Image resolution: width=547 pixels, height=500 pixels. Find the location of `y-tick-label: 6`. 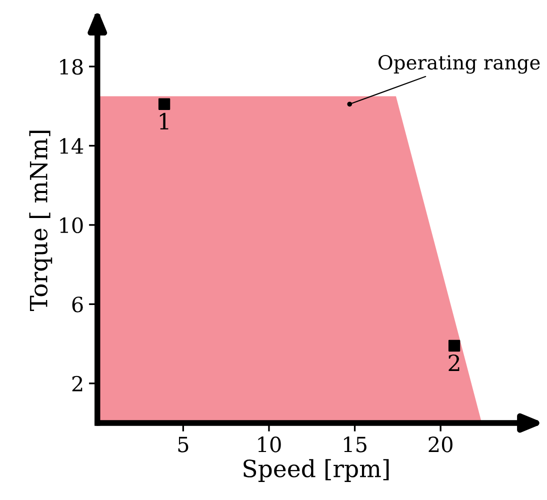

y-tick-label: 6 is located at coordinates (77, 304).